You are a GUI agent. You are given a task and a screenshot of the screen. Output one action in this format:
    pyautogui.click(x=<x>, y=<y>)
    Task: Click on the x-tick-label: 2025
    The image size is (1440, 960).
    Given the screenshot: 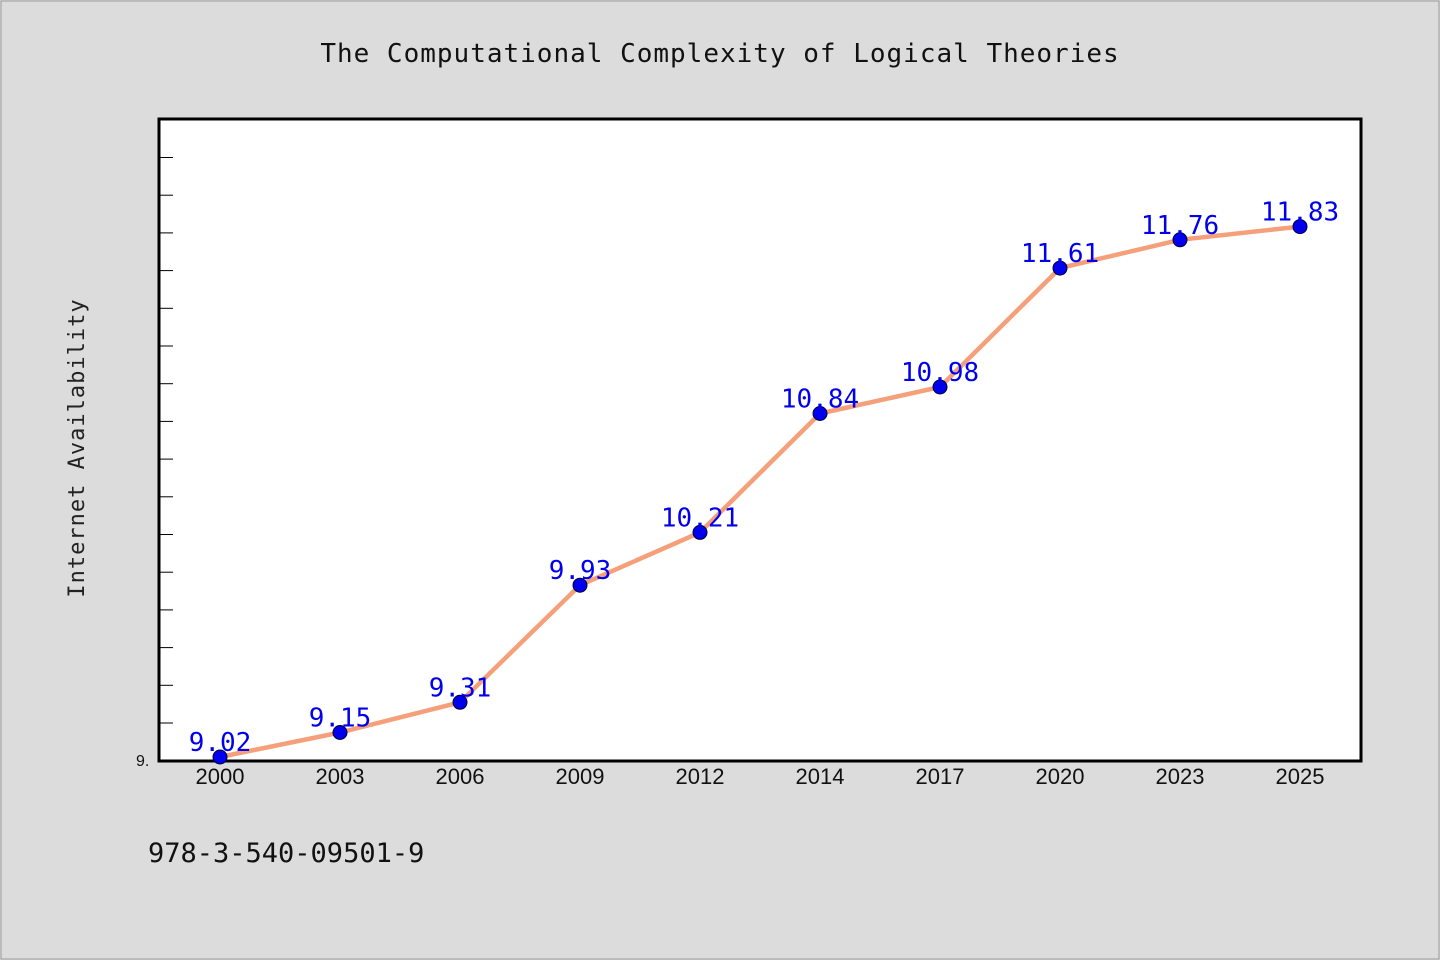 What is the action you would take?
    pyautogui.click(x=1300, y=776)
    